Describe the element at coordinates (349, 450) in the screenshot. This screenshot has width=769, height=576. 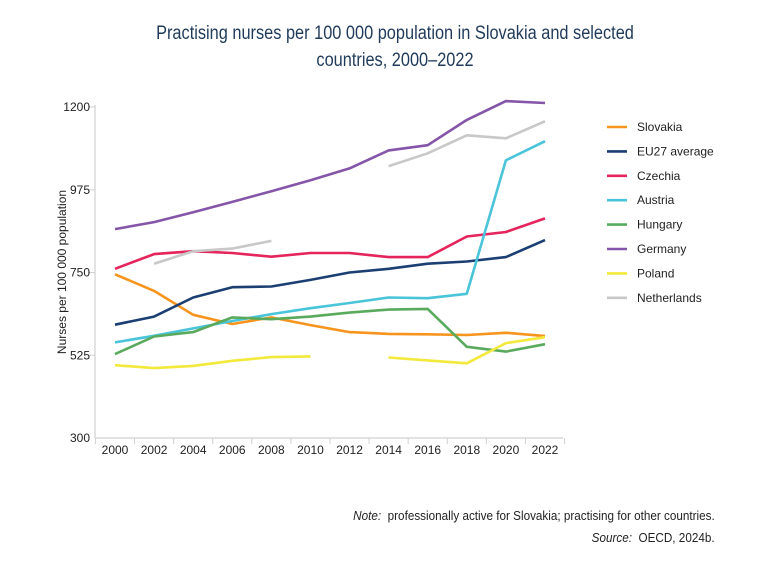
I see `x-tick-label: 2012` at that location.